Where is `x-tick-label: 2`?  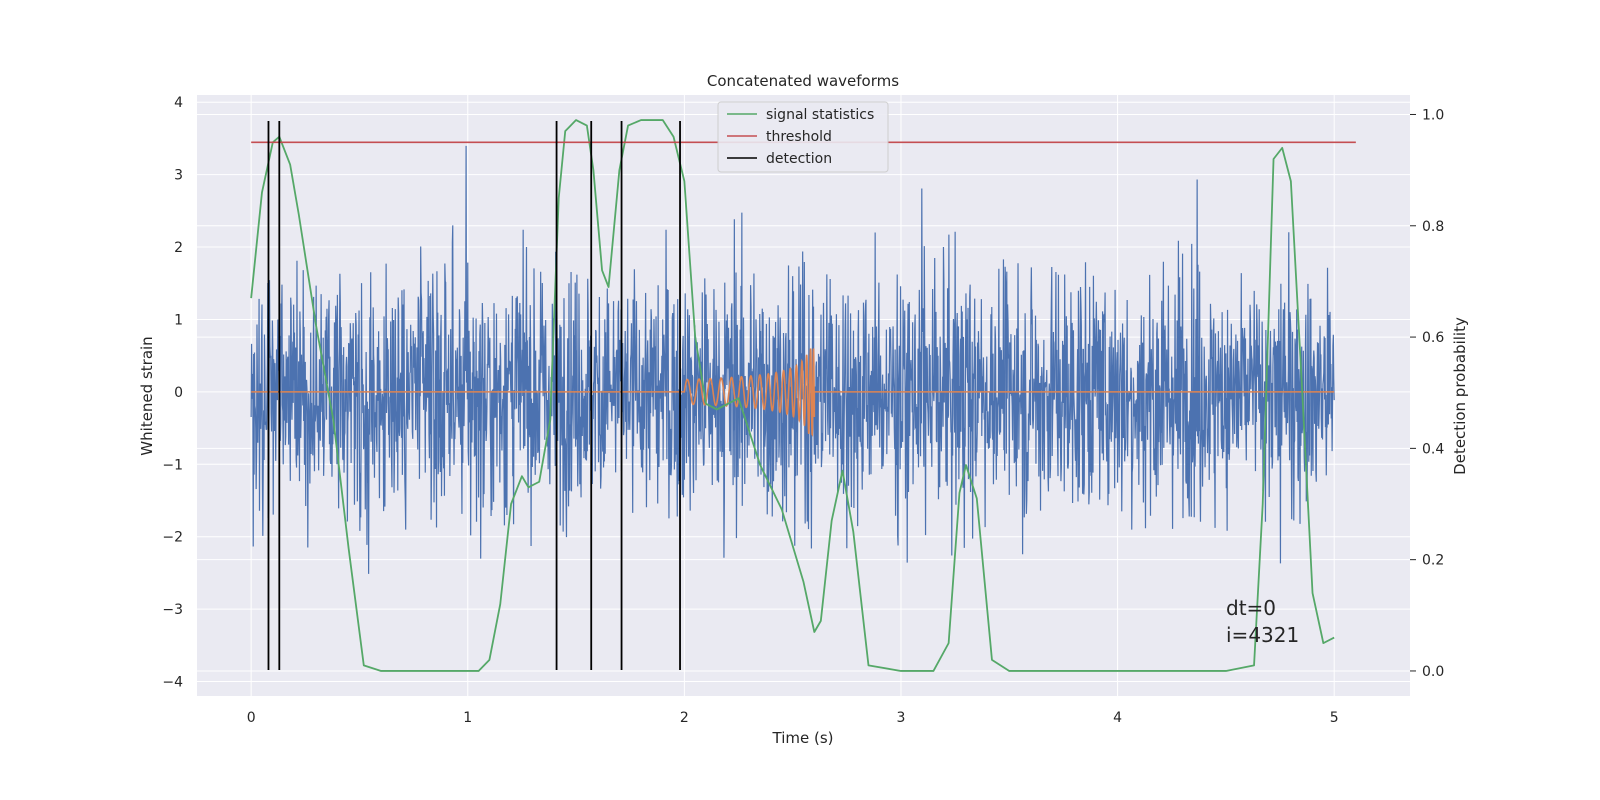
x-tick-label: 2 is located at coordinates (684, 718).